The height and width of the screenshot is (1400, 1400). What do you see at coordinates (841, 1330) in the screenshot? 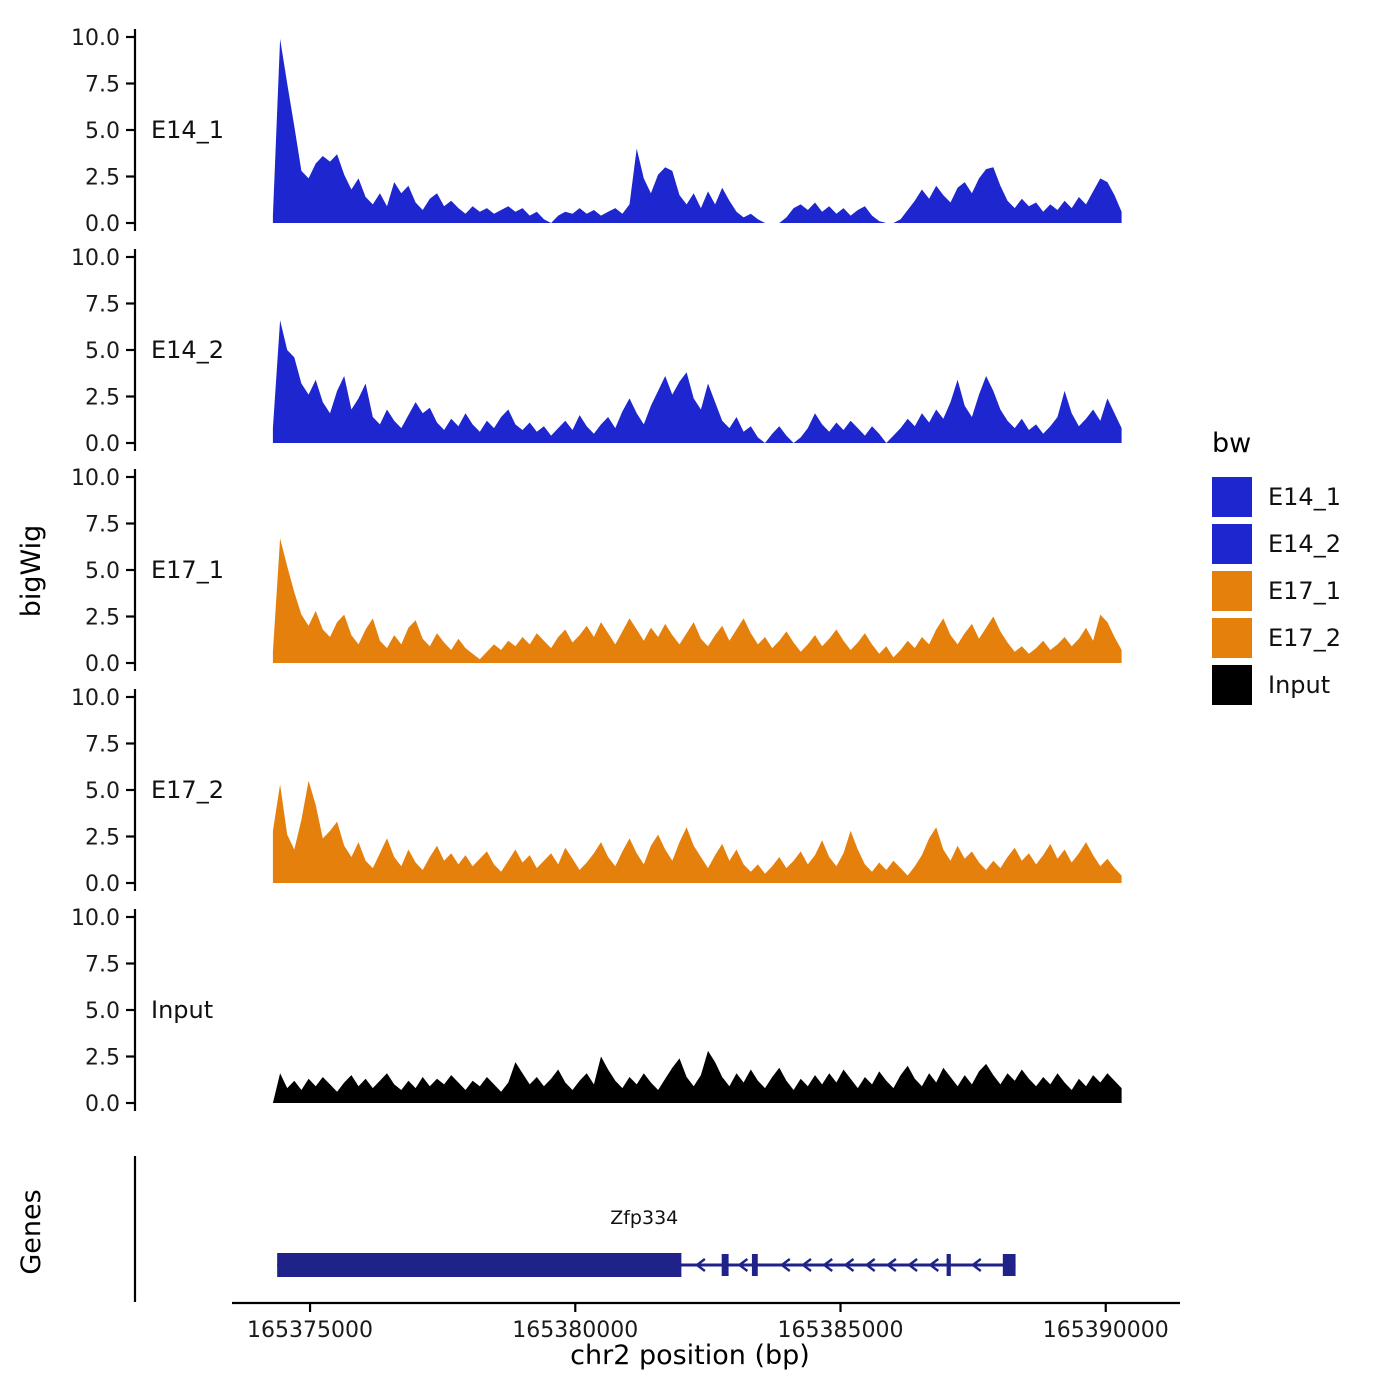
I see `x-tick-label: 165385000` at bounding box center [841, 1330].